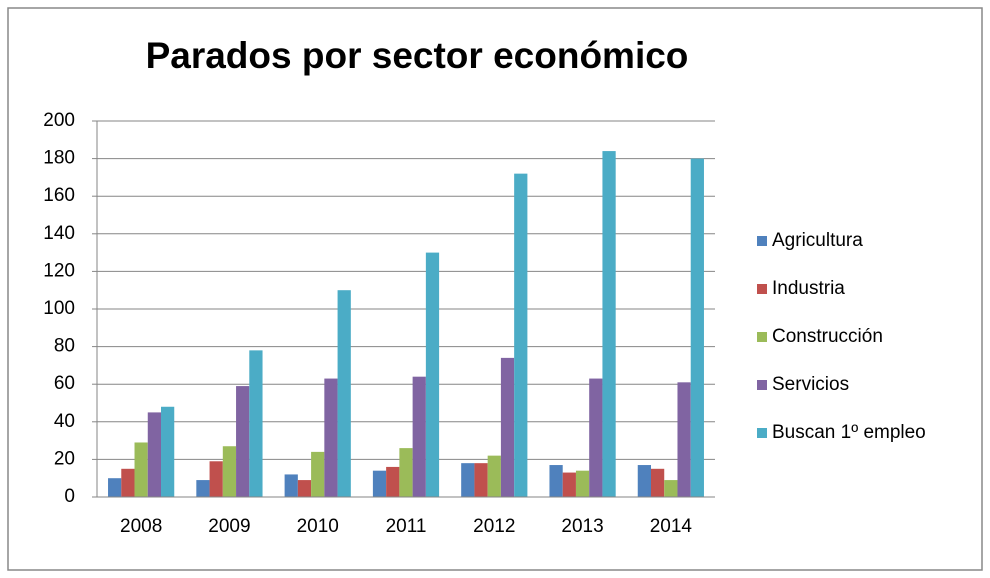 The image size is (990, 578). I want to click on x-tick-label: 2010, so click(318, 526).